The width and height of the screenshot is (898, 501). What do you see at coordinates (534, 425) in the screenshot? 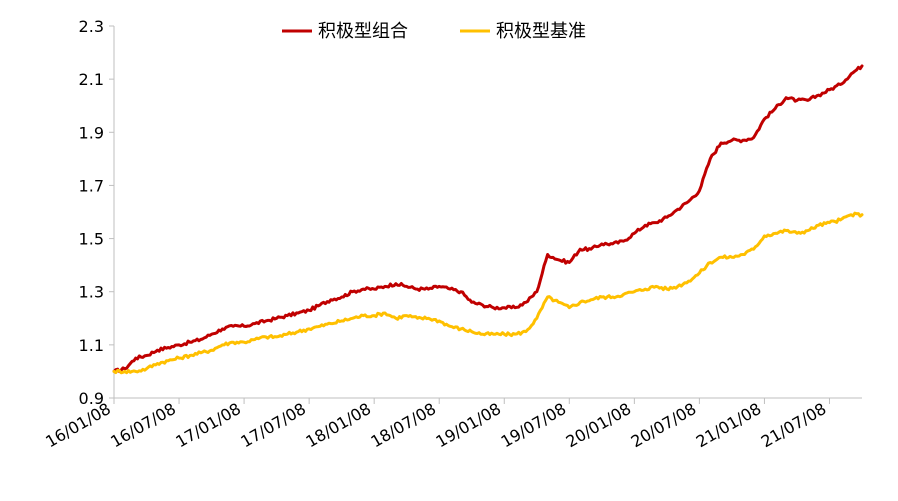
I see `x-tick-label: 19/07/08` at bounding box center [534, 425].